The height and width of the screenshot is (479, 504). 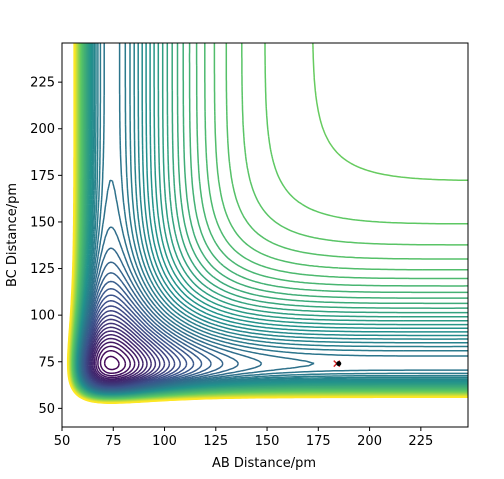 I want to click on y-tick-label: 225, so click(x=42, y=83).